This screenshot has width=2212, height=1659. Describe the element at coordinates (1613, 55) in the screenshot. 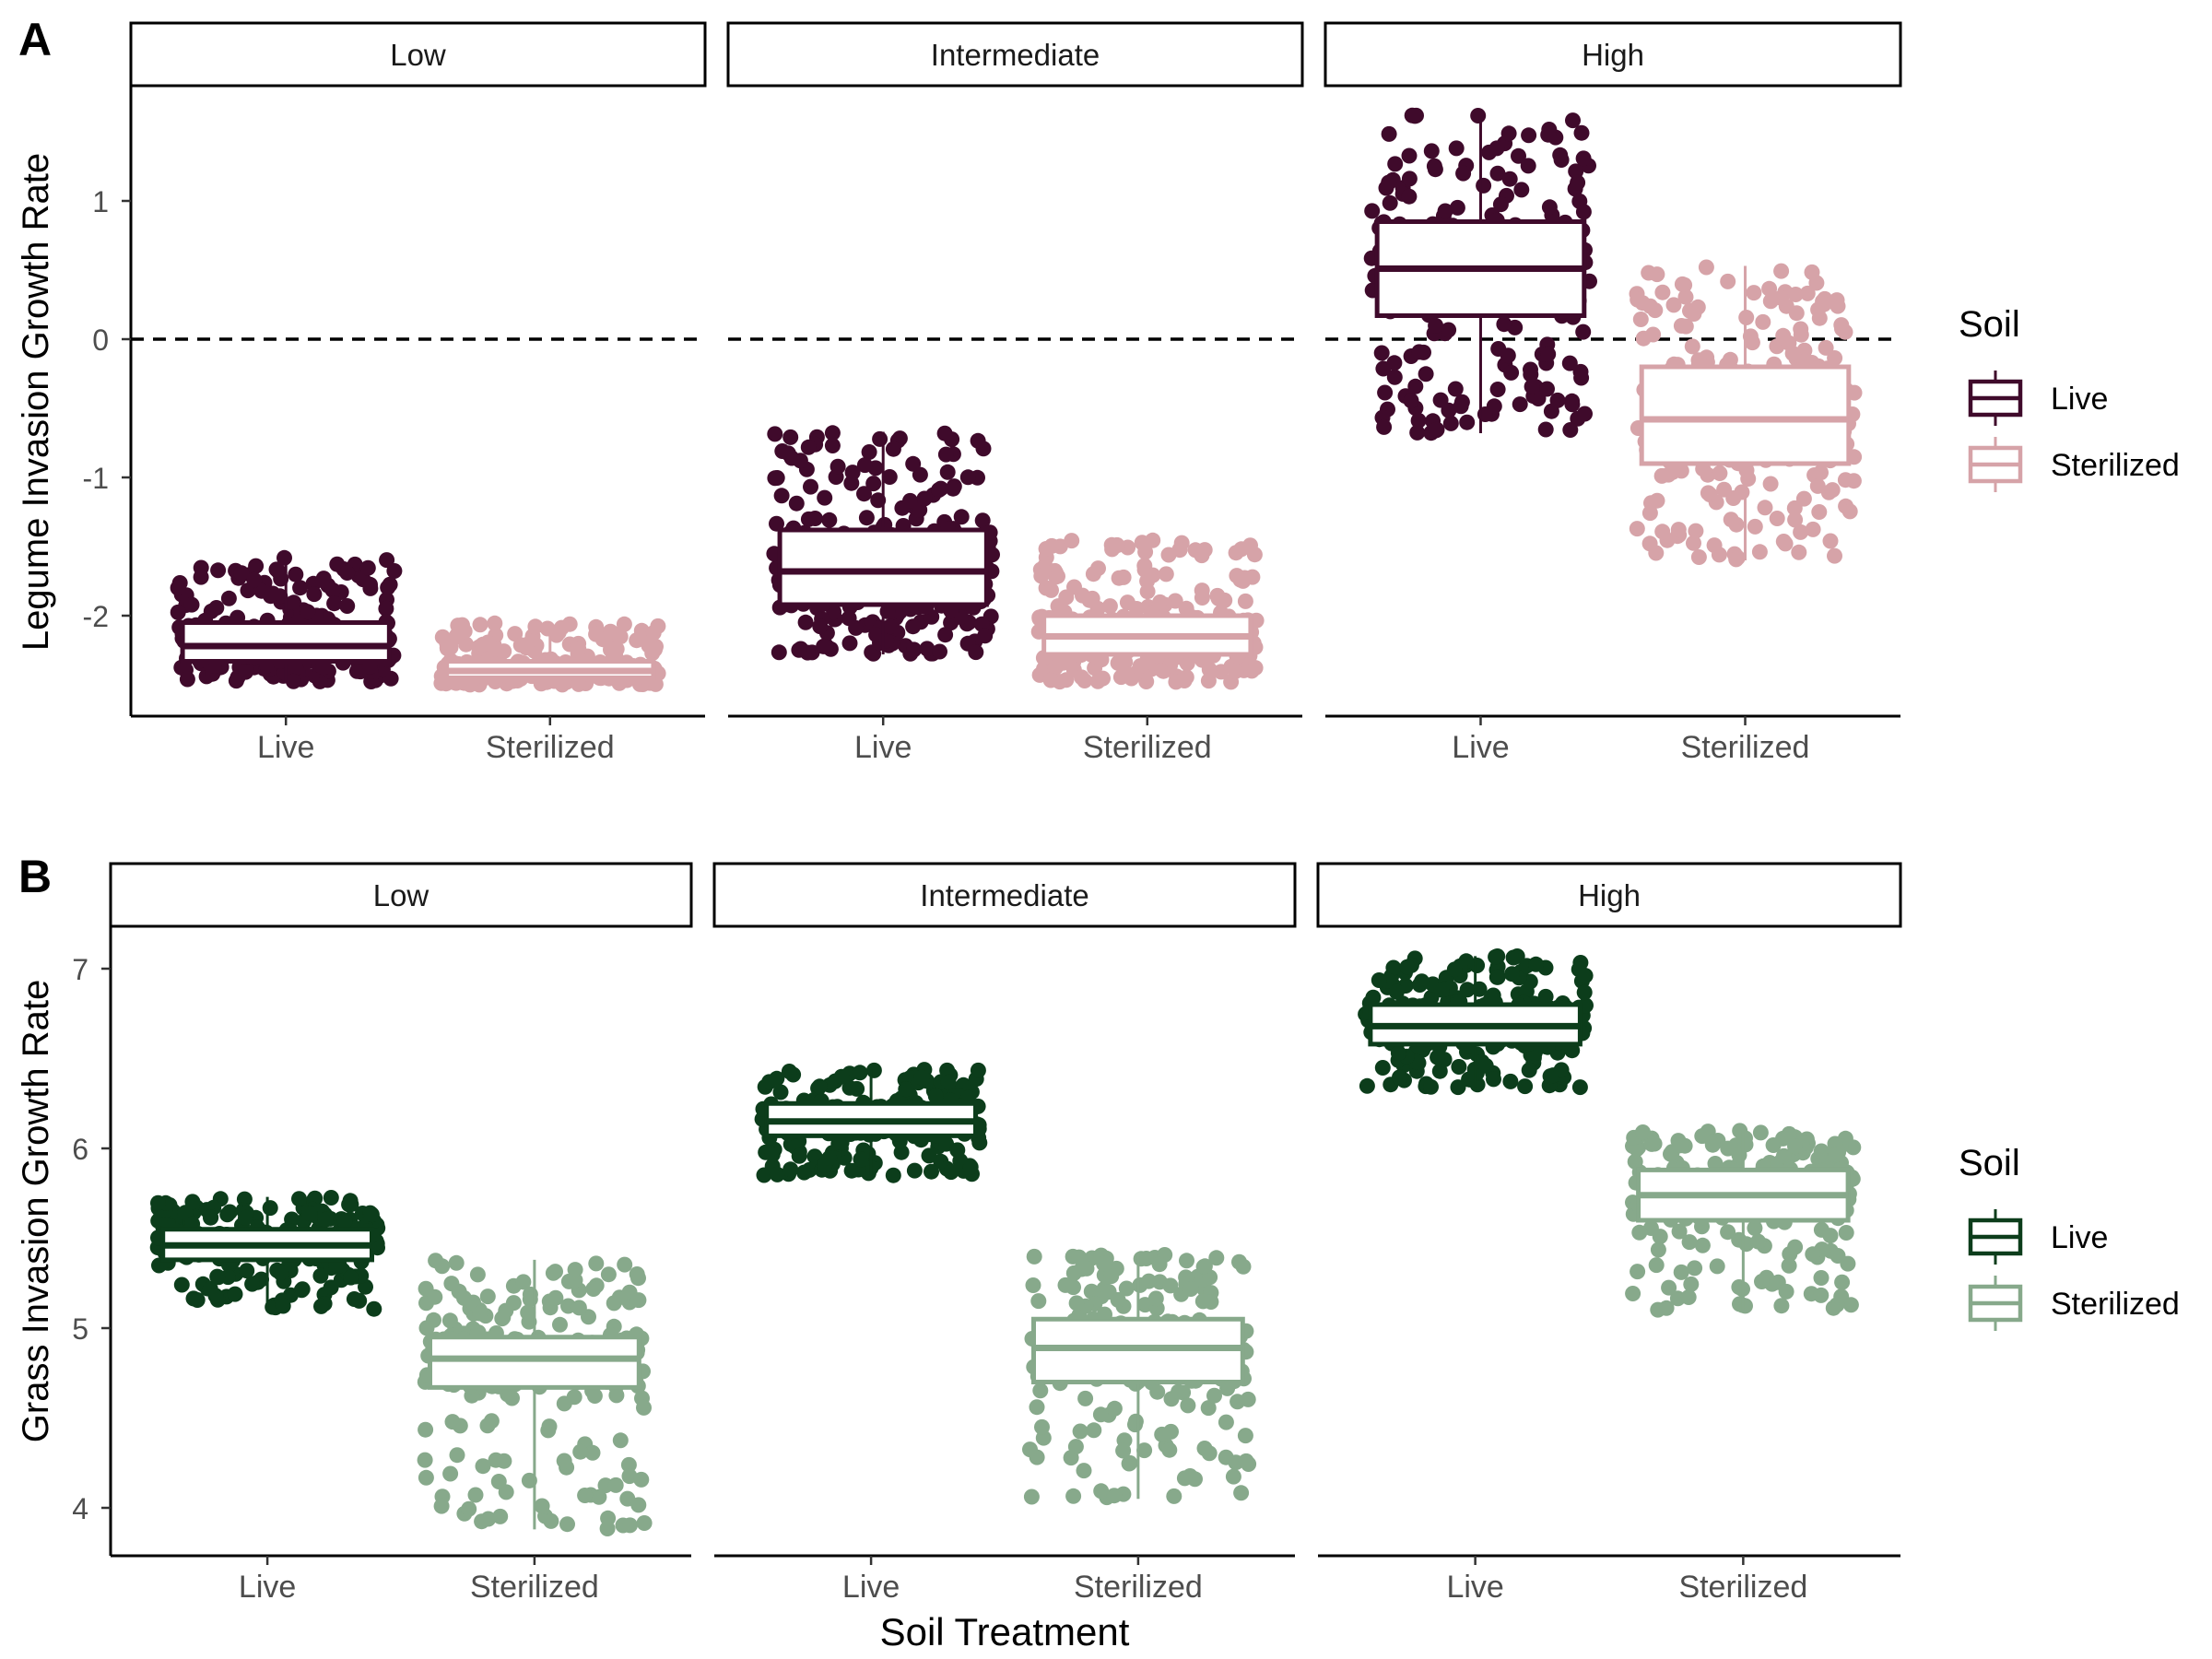

I see `panel-a-facet-label: High` at that location.